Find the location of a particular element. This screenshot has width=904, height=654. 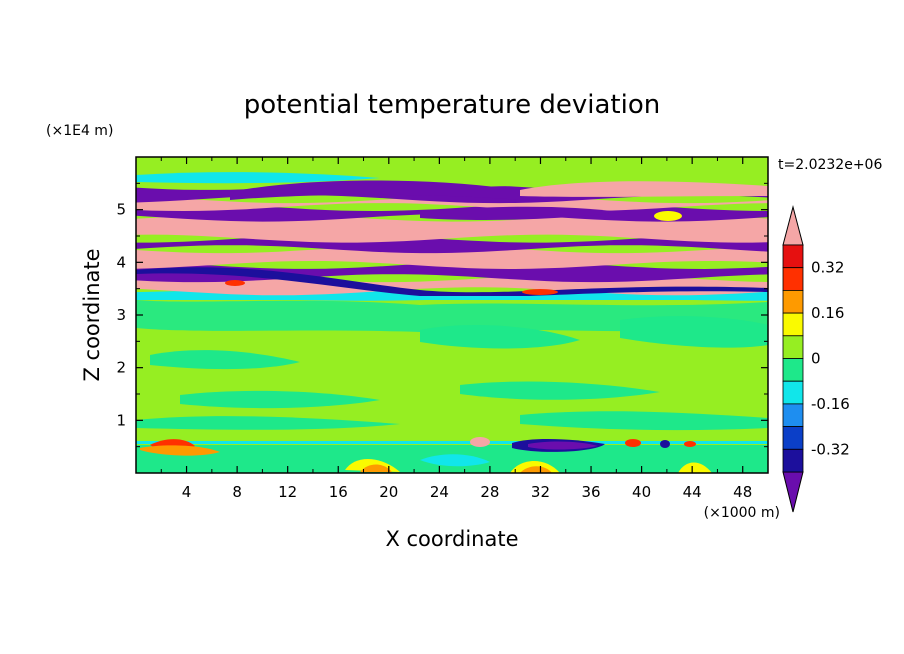

bl-pink-blob is located at coordinates (480, 442).